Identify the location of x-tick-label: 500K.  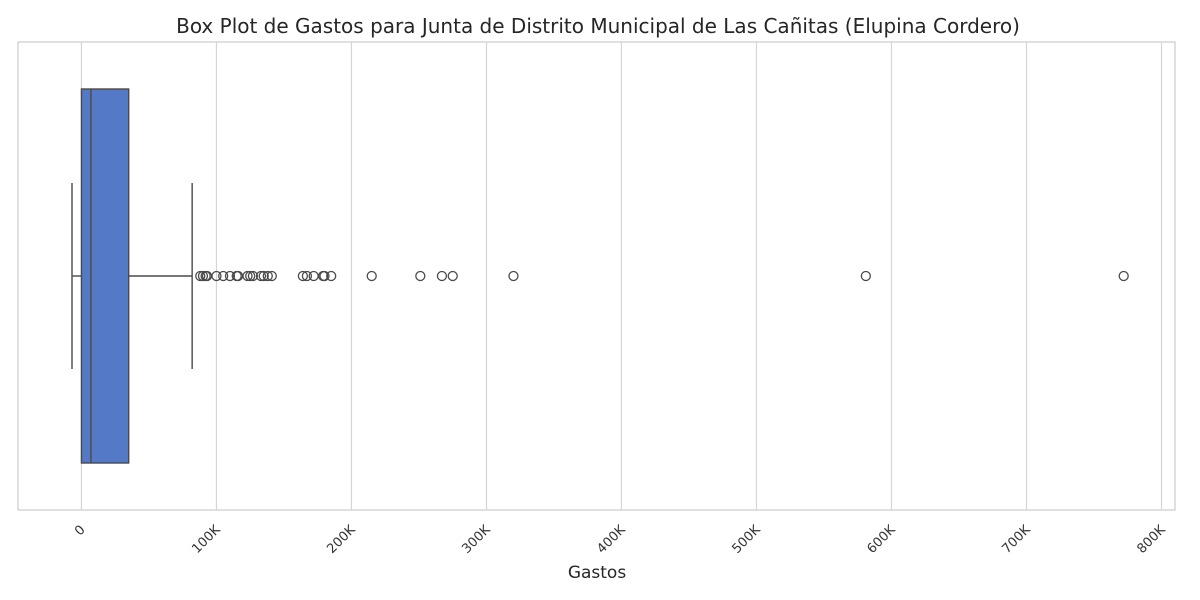
(746, 539).